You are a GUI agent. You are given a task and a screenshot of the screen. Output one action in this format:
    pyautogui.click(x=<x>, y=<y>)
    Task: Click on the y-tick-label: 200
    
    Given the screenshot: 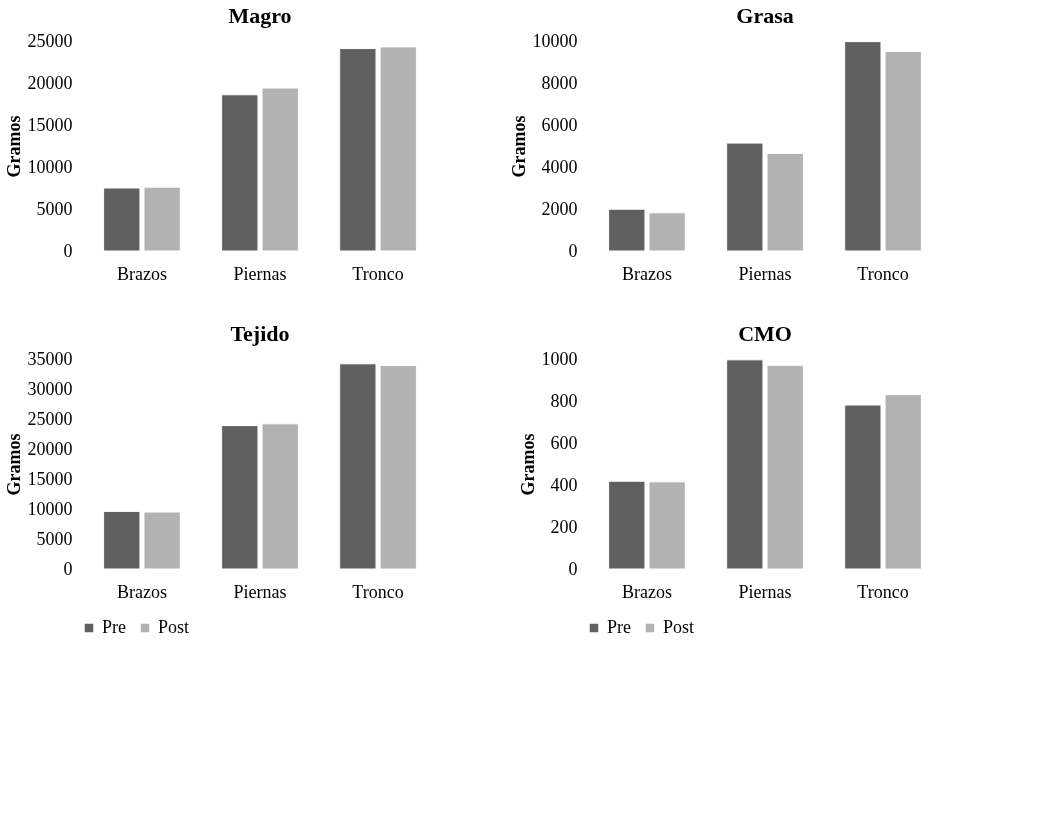 What is the action you would take?
    pyautogui.click(x=564, y=526)
    